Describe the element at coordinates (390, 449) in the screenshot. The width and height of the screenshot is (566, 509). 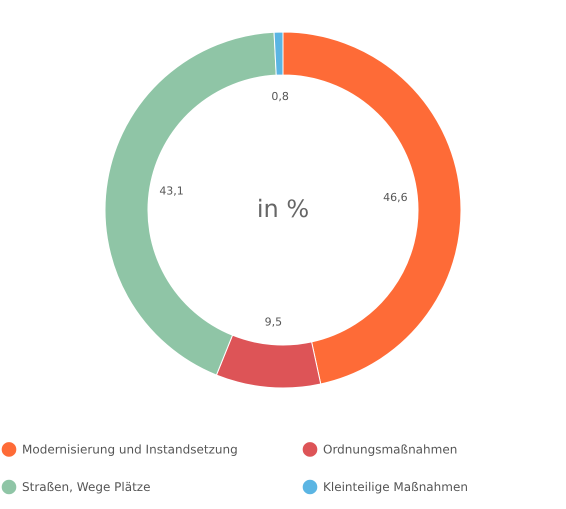
I see `legend-label: Ordnungsmaßnahmen` at that location.